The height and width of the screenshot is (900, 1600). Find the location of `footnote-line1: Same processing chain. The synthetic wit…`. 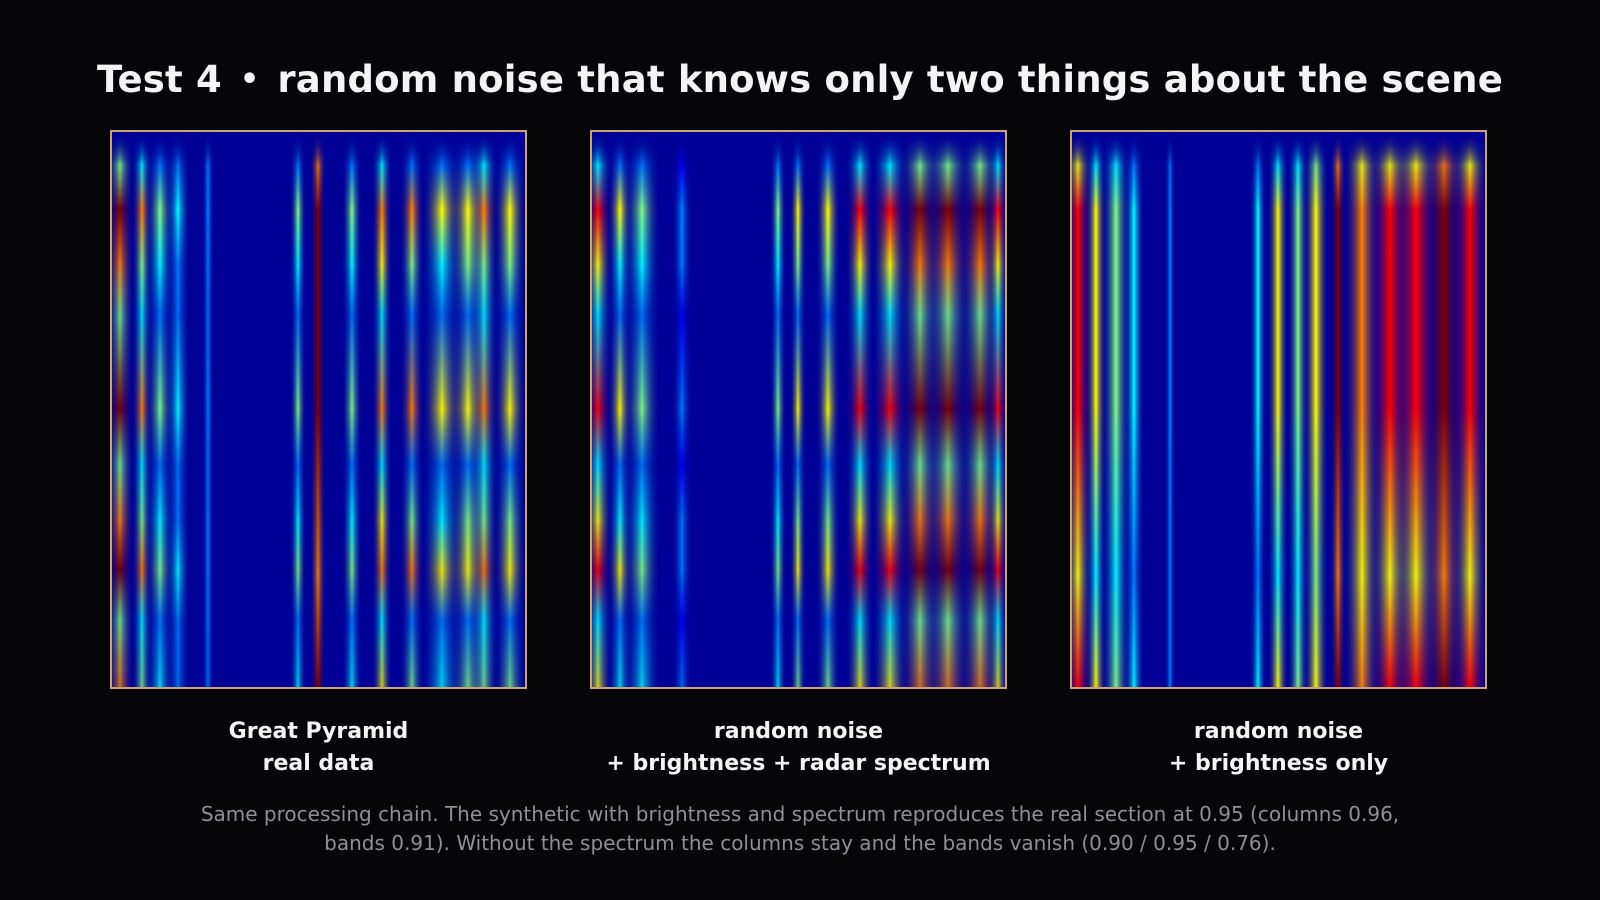

footnote-line1: Same processing chain. The synthetic wit… is located at coordinates (800, 814).